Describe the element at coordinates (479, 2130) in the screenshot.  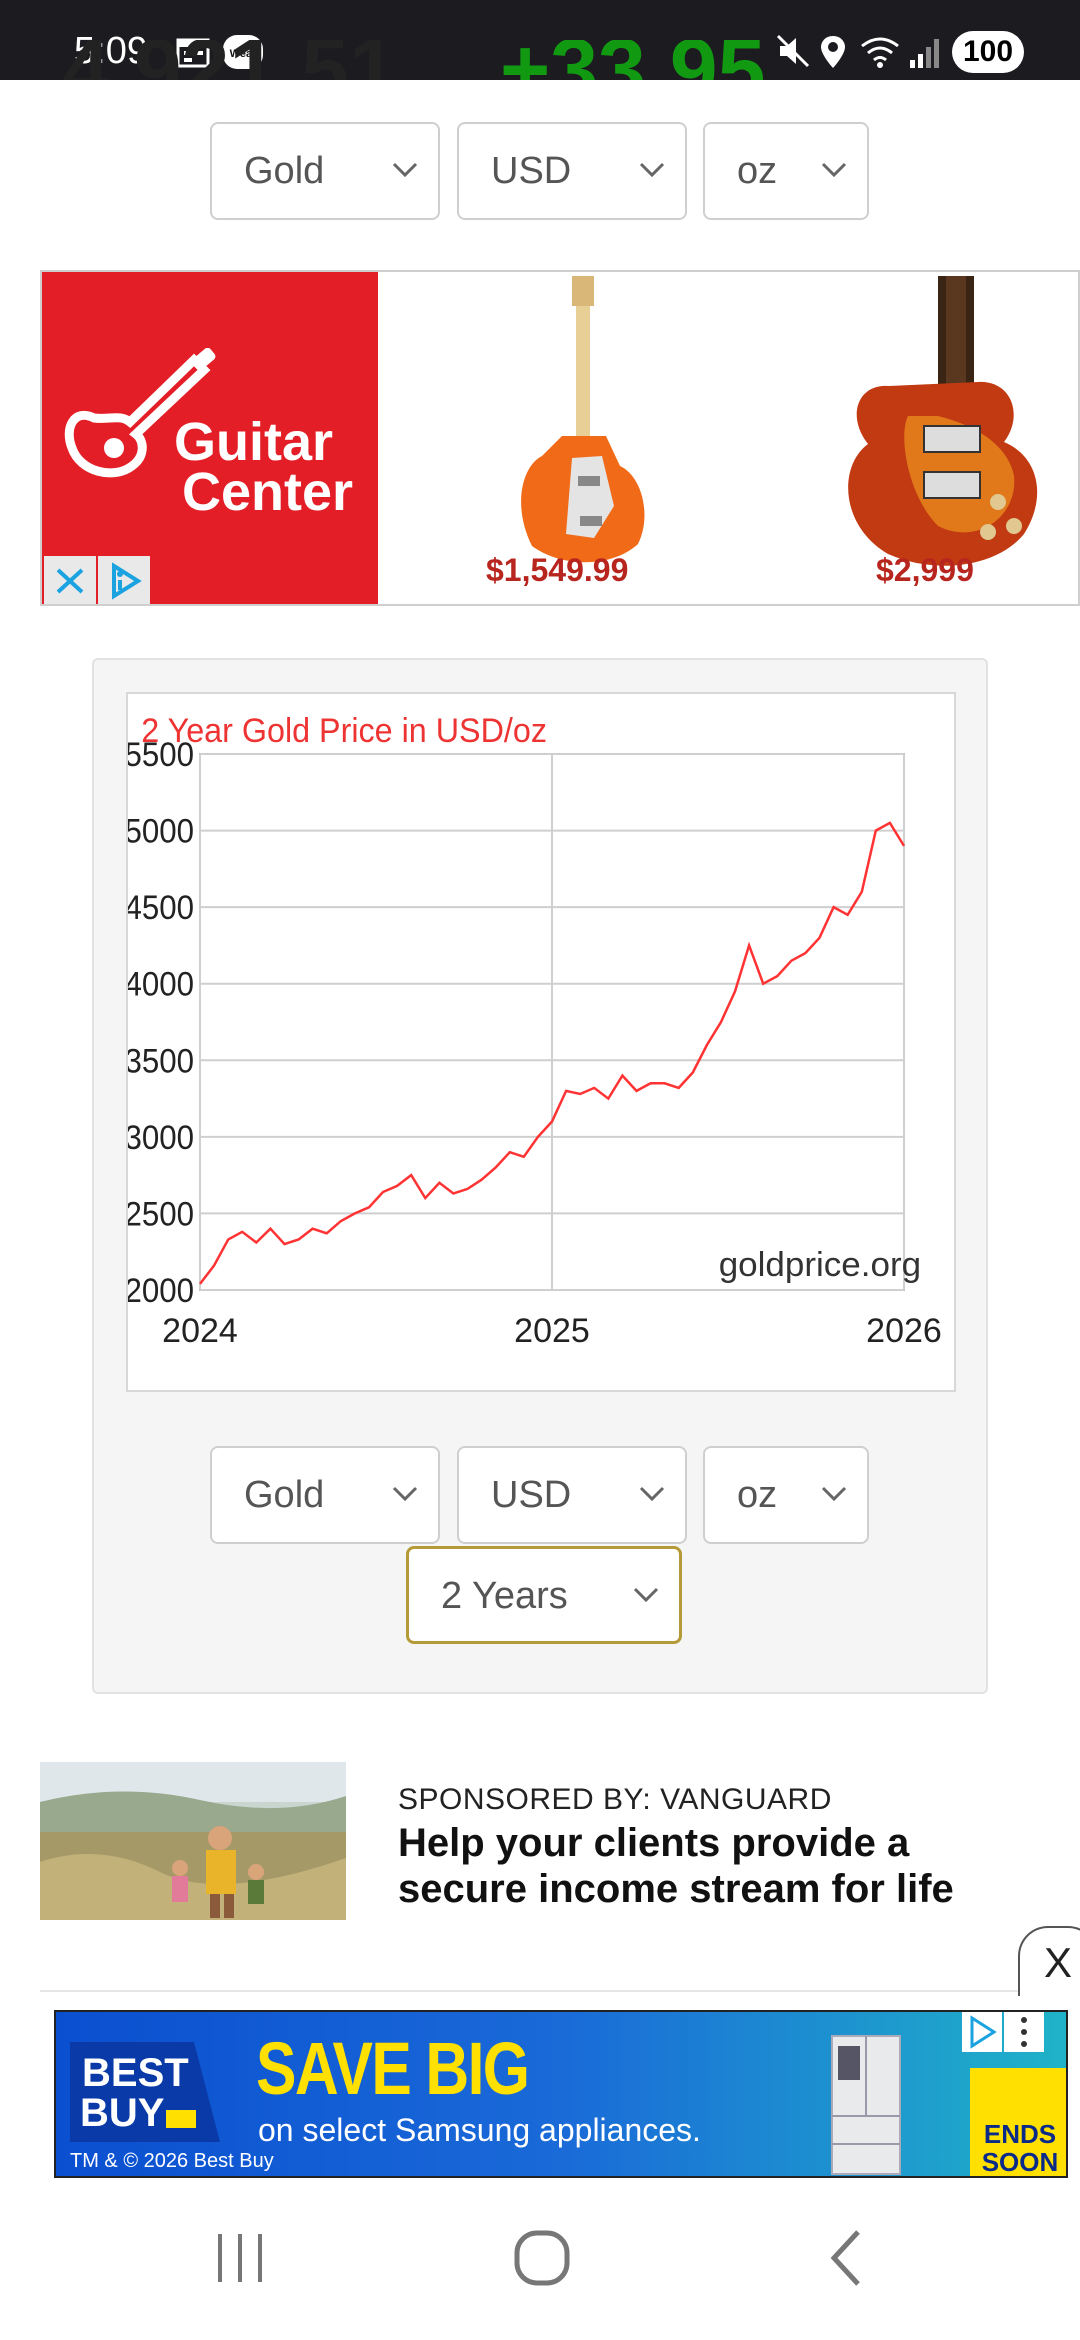
I see `best-buy-subline: on select Samsung appliances.` at that location.